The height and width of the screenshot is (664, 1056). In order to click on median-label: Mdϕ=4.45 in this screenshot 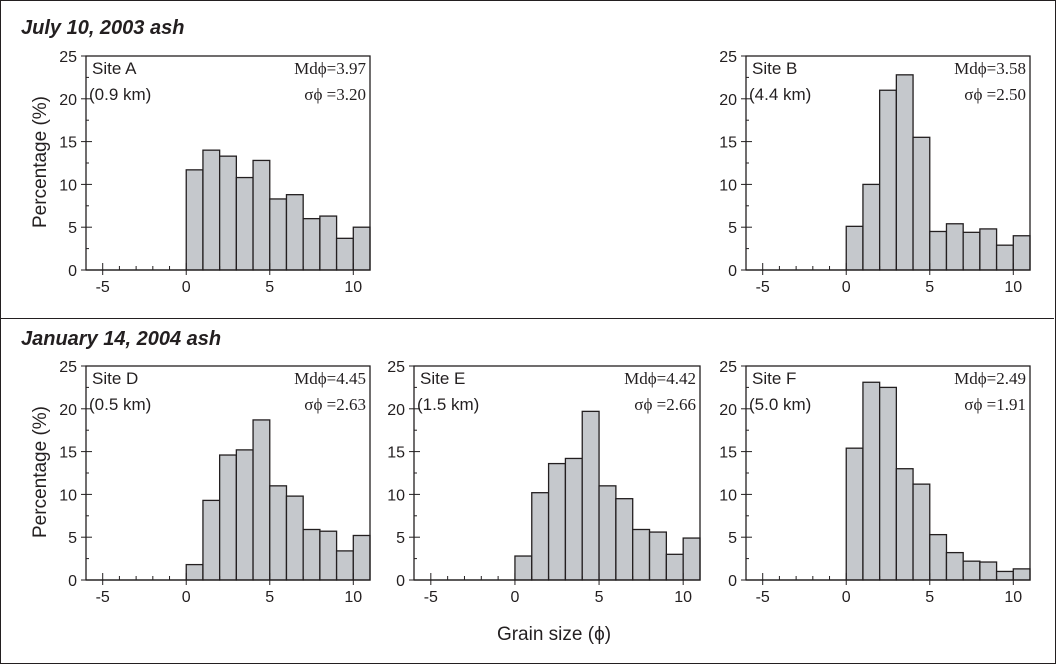, I will do `click(330, 378)`.